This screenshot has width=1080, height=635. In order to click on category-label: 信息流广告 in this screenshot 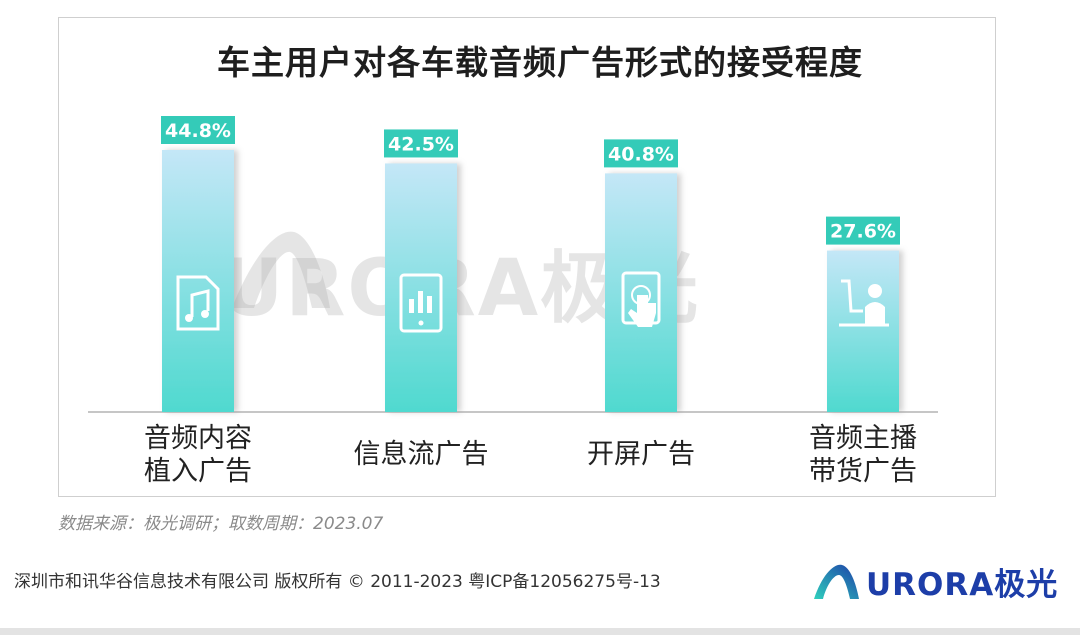, I will do `click(421, 454)`.